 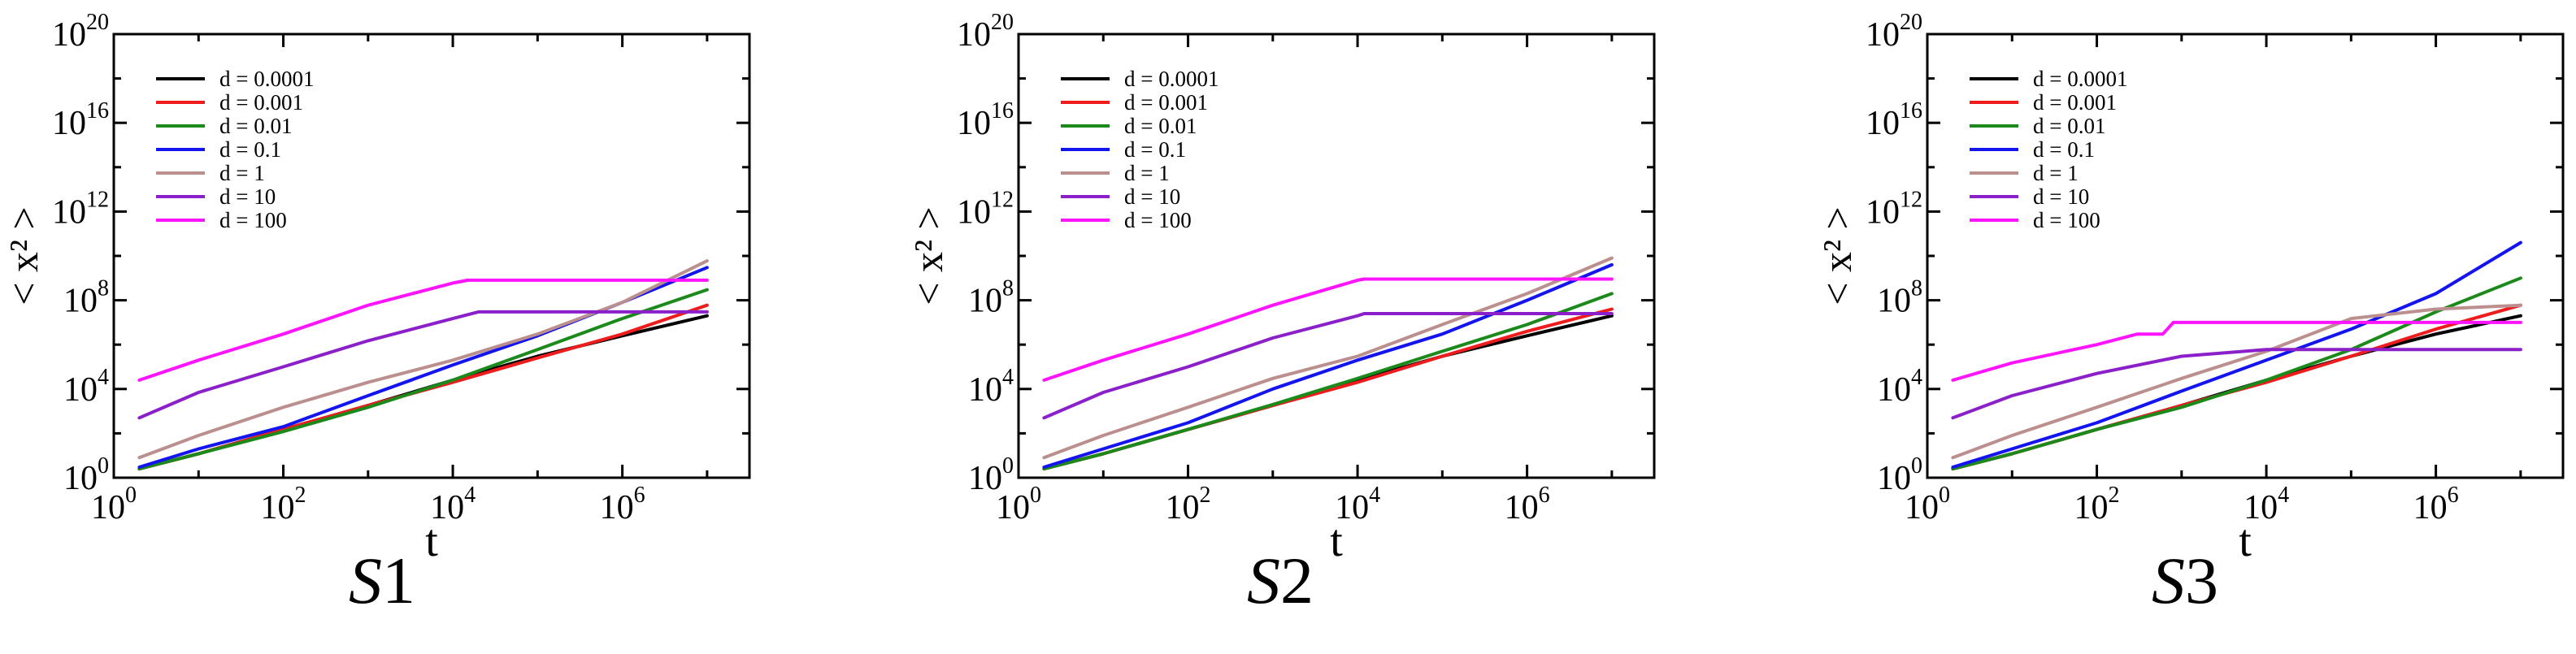 What do you see at coordinates (382, 580) in the screenshot?
I see `panel-label-s1: S1` at bounding box center [382, 580].